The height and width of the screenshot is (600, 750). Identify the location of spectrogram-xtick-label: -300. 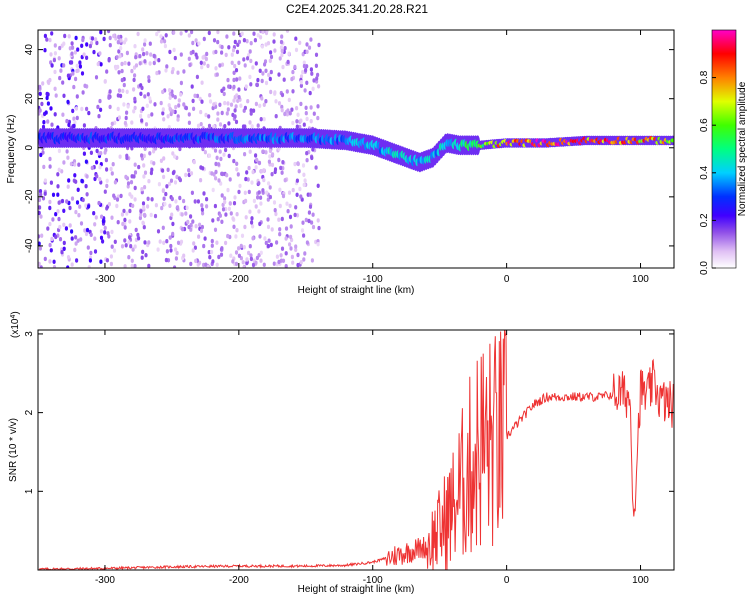
(105, 279).